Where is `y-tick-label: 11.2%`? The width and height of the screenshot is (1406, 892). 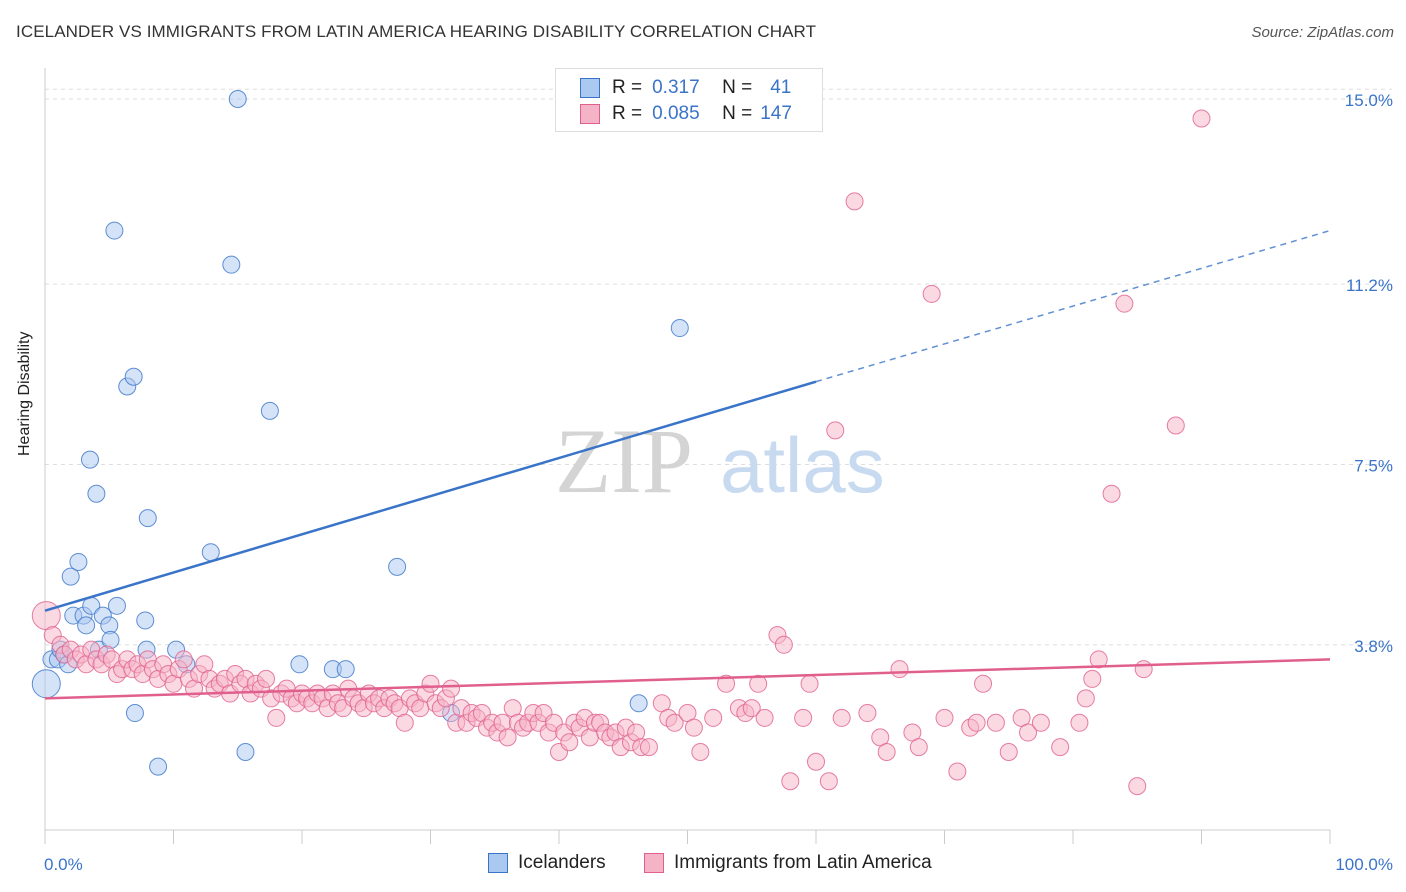
y-tick-label: 11.2% is located at coordinates (1369, 285).